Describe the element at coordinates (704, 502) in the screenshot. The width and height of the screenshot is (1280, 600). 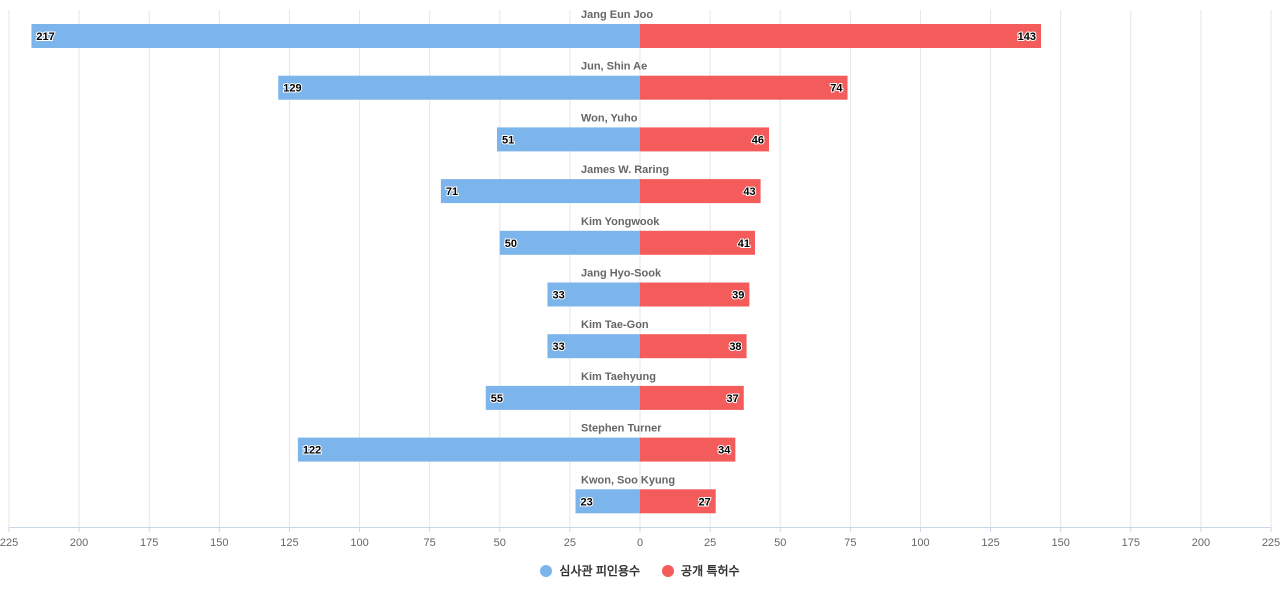
I see `data-label-right: 27` at that location.